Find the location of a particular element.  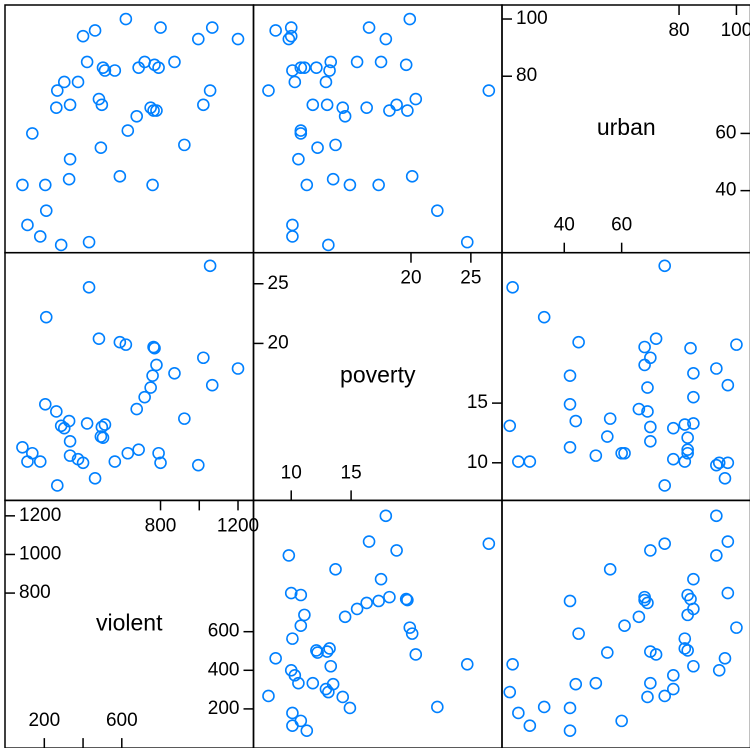

variable-name: poverty is located at coordinates (378, 375).